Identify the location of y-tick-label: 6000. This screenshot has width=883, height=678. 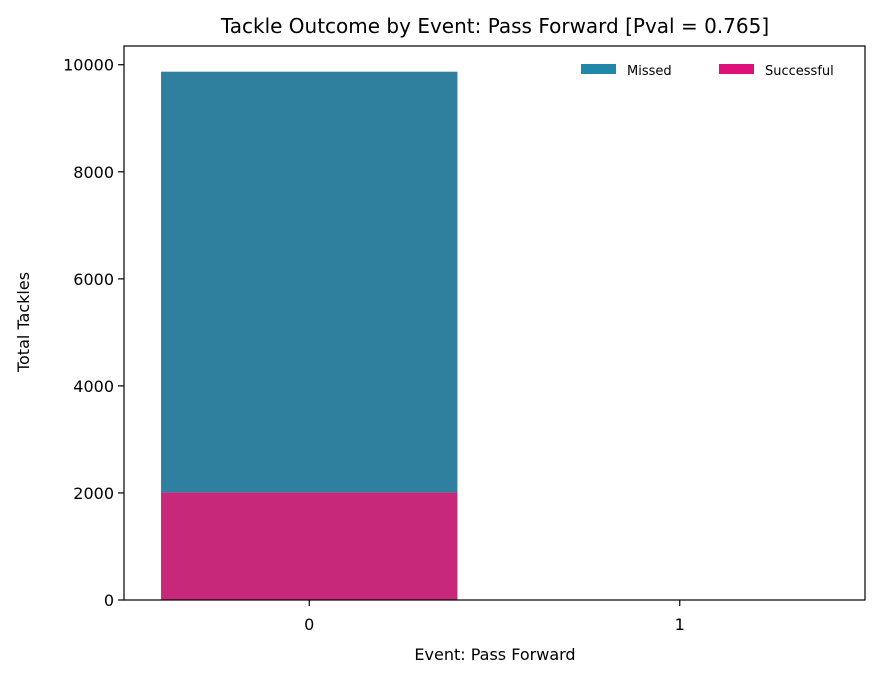
(93, 279).